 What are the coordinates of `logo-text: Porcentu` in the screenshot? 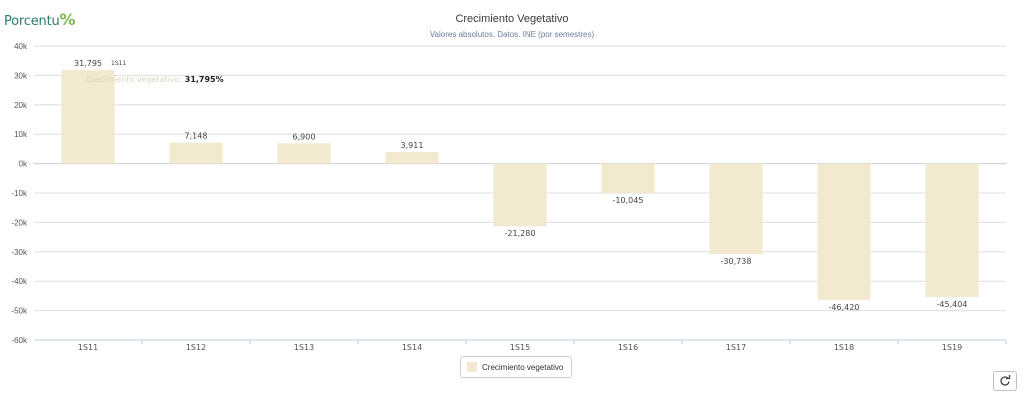 It's located at (32, 21).